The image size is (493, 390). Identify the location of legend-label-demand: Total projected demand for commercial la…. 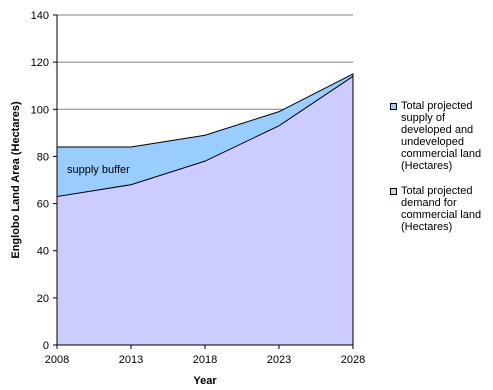
(441, 209).